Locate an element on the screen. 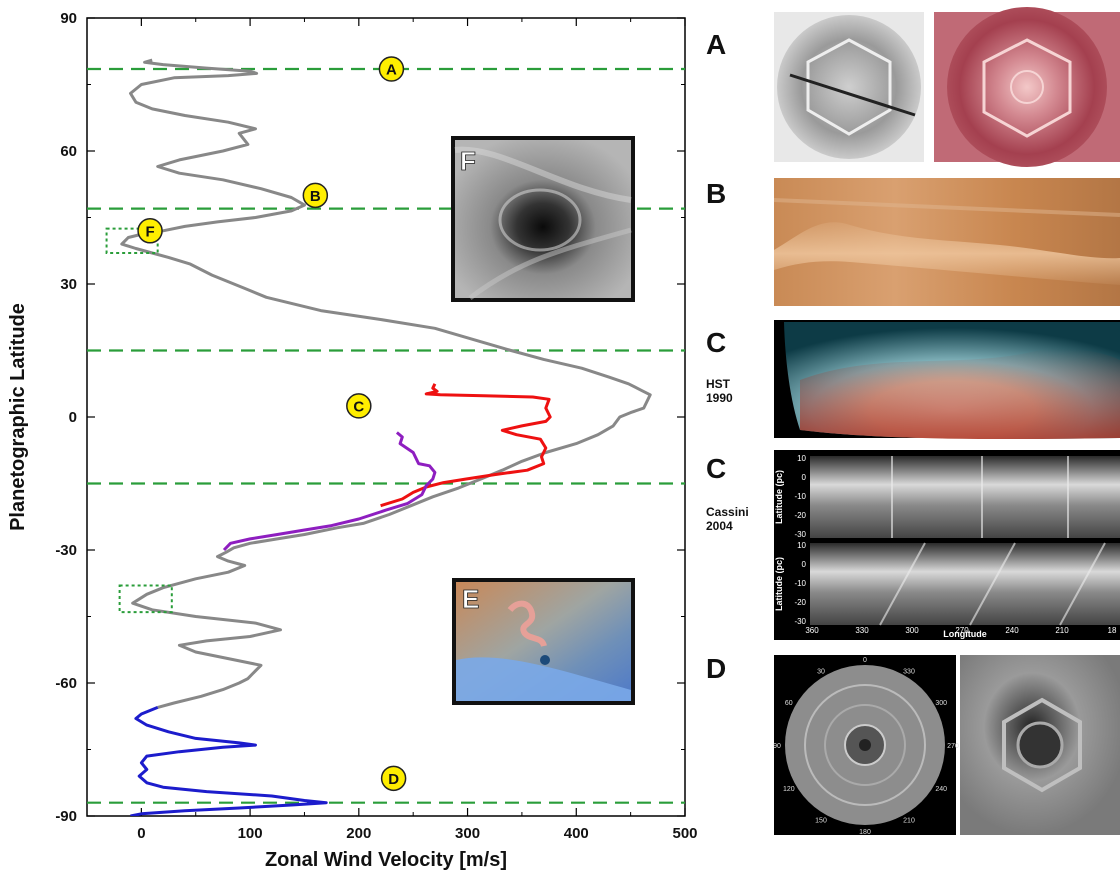  y-axis-title: Planetographic Latitude is located at coordinates (18, 417).